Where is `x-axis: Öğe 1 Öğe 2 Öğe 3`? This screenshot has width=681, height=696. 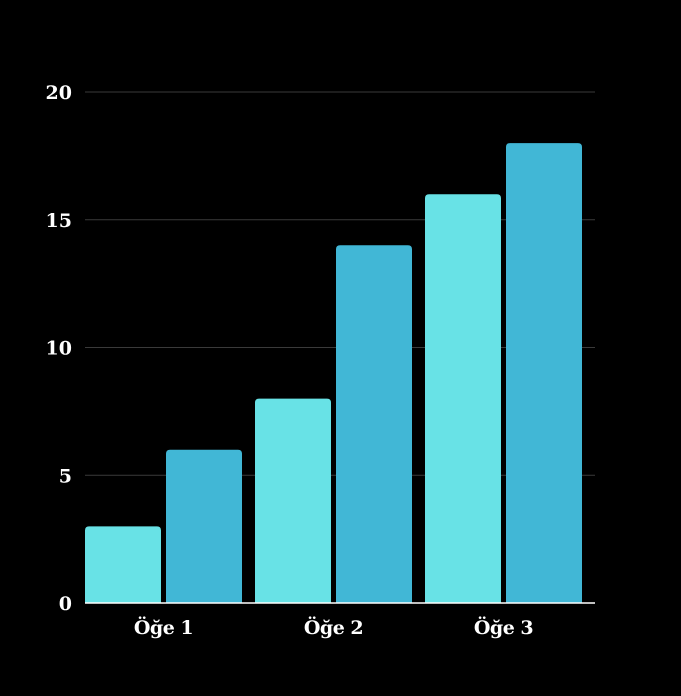
x-axis: Öğe 1 Öğe 2 Öğe 3 is located at coordinates (340, 620).